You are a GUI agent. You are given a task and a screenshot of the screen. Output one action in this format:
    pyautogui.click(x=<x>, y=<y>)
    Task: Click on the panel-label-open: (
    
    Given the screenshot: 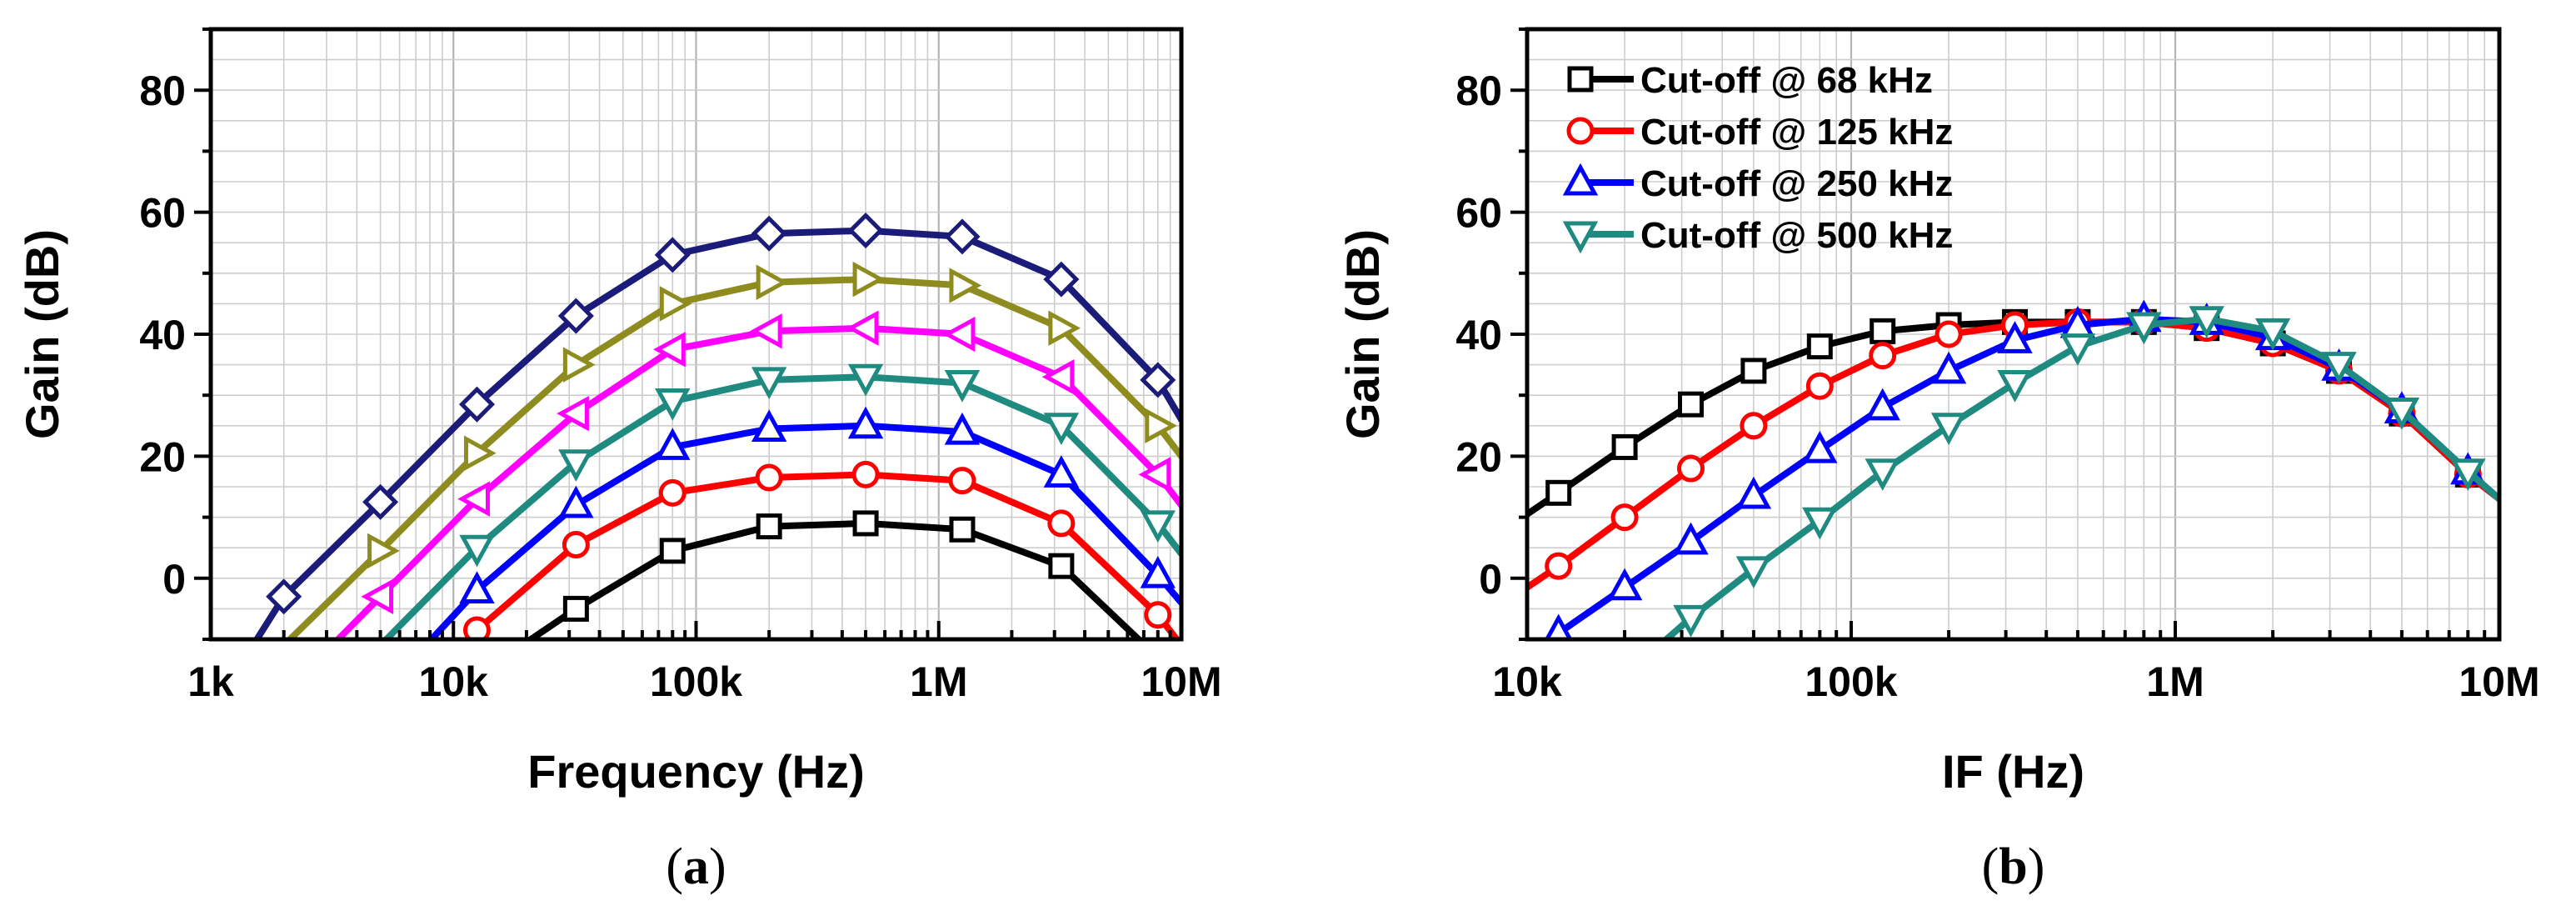 What is the action you would take?
    pyautogui.click(x=1990, y=866)
    